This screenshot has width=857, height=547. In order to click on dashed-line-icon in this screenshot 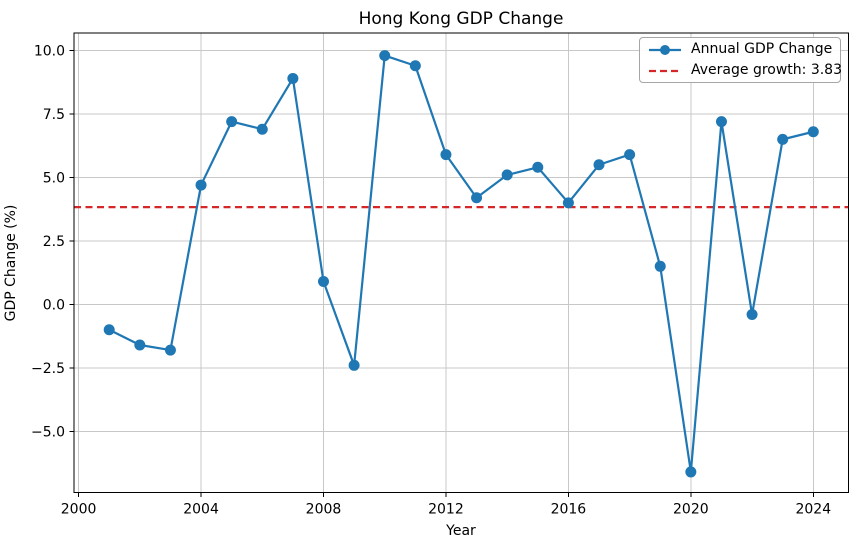, I will do `click(665, 70)`.